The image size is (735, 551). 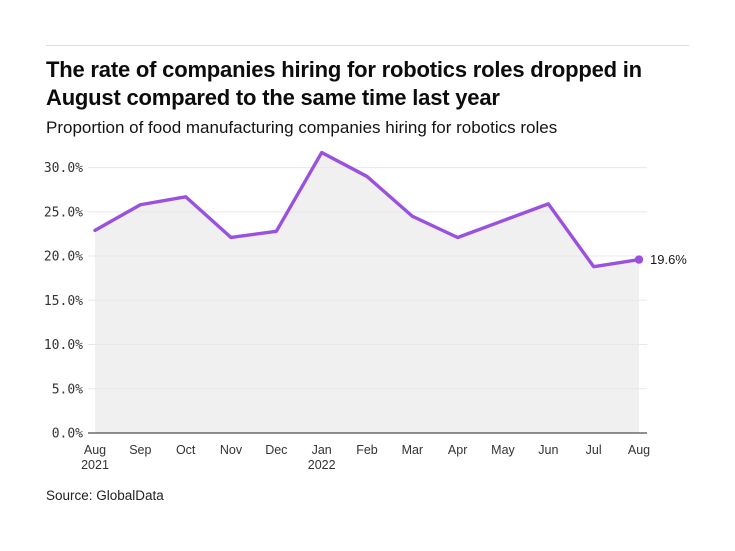 I want to click on source-attribution: Source: GlobalData, so click(x=105, y=495).